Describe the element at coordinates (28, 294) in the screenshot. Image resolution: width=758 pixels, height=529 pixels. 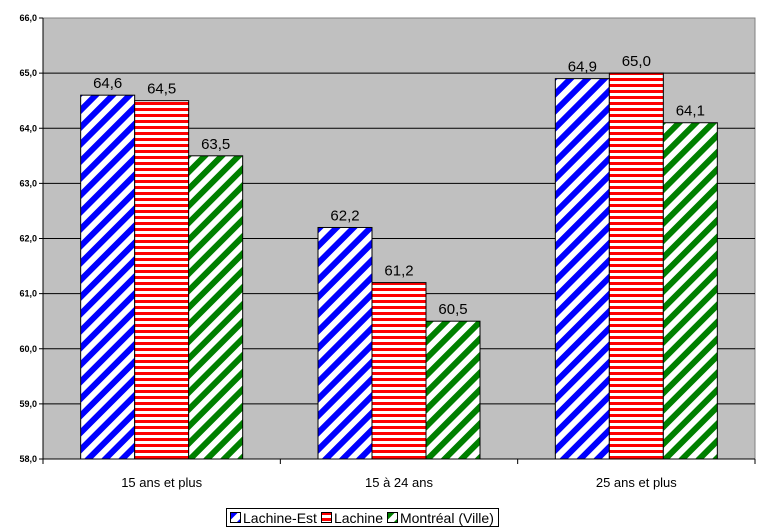
I see `y-tick-label: 61,0` at that location.